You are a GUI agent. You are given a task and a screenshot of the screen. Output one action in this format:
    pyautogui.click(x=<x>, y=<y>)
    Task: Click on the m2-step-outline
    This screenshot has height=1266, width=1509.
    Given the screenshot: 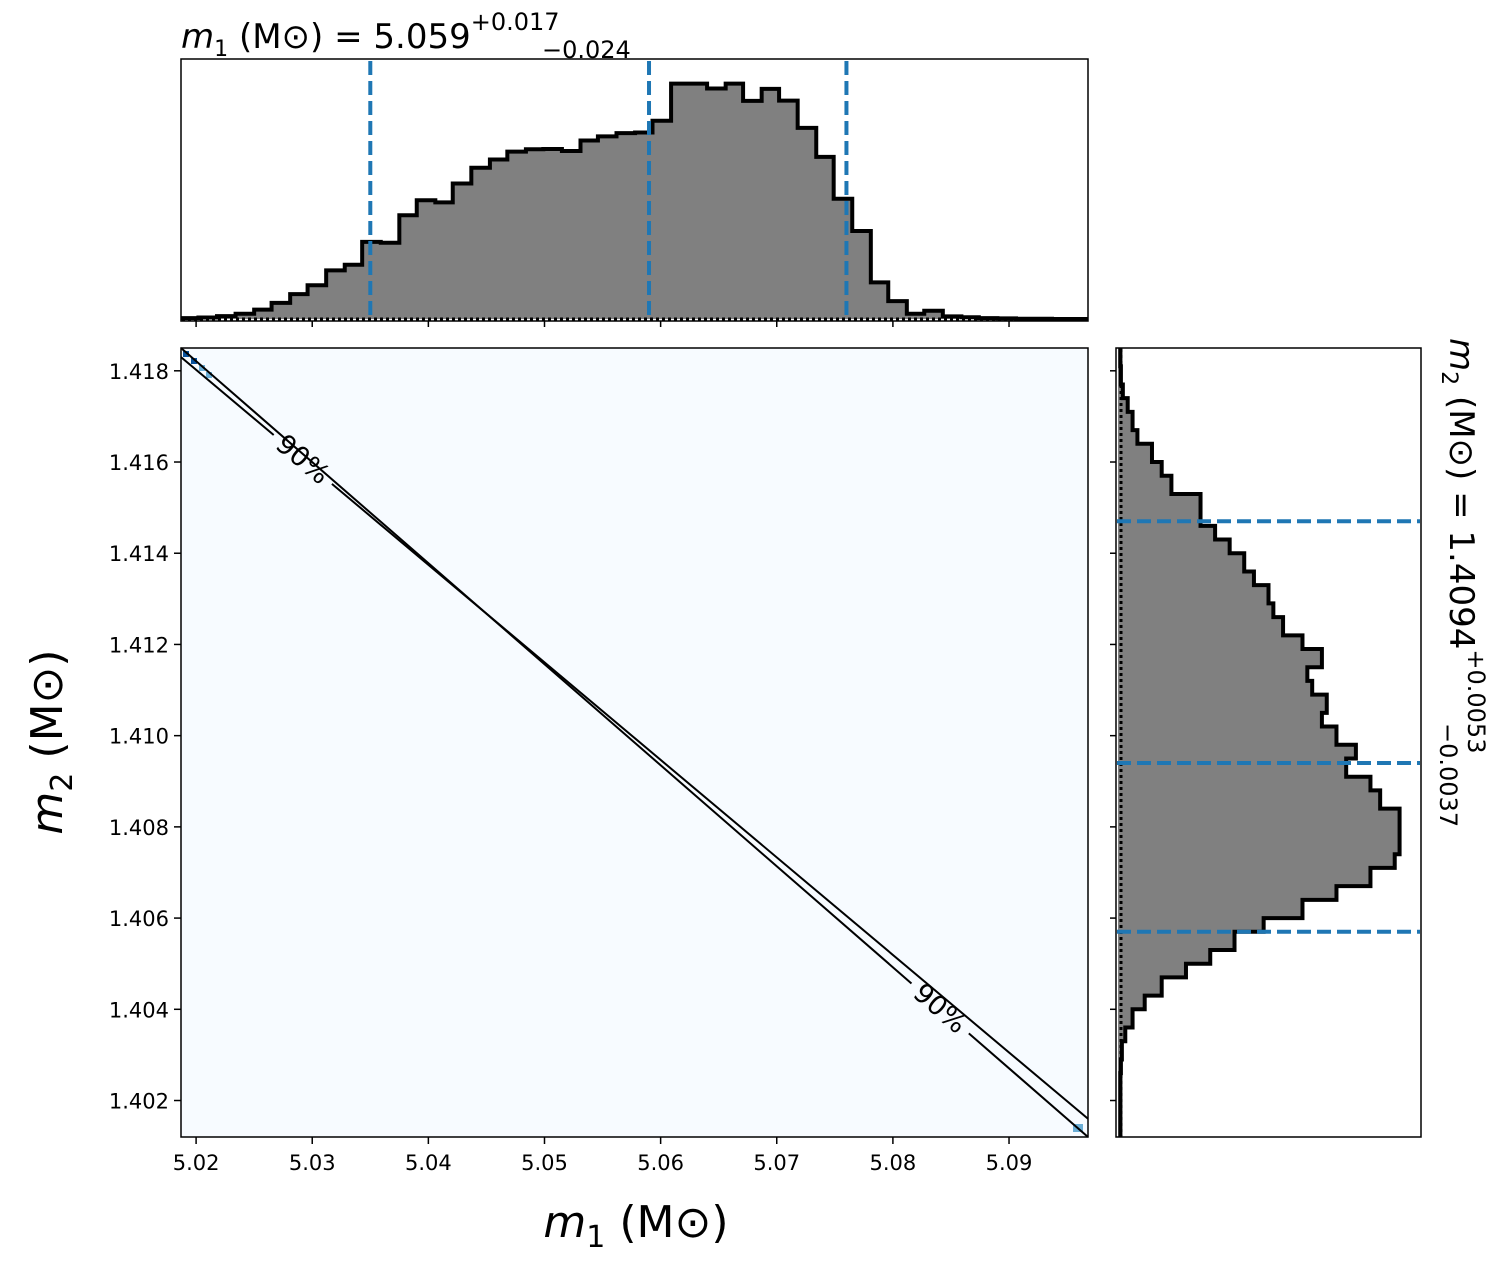 What is the action you would take?
    pyautogui.click(x=1260, y=742)
    